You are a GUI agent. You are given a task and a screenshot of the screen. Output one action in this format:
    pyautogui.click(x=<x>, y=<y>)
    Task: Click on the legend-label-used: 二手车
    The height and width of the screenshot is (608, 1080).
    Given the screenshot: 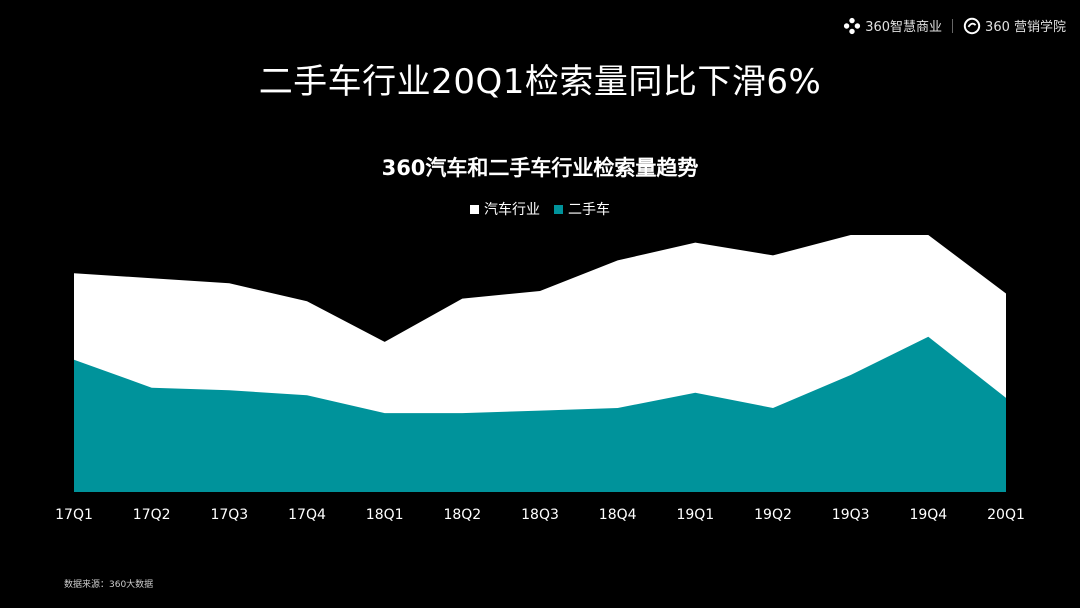 What is the action you would take?
    pyautogui.click(x=589, y=210)
    